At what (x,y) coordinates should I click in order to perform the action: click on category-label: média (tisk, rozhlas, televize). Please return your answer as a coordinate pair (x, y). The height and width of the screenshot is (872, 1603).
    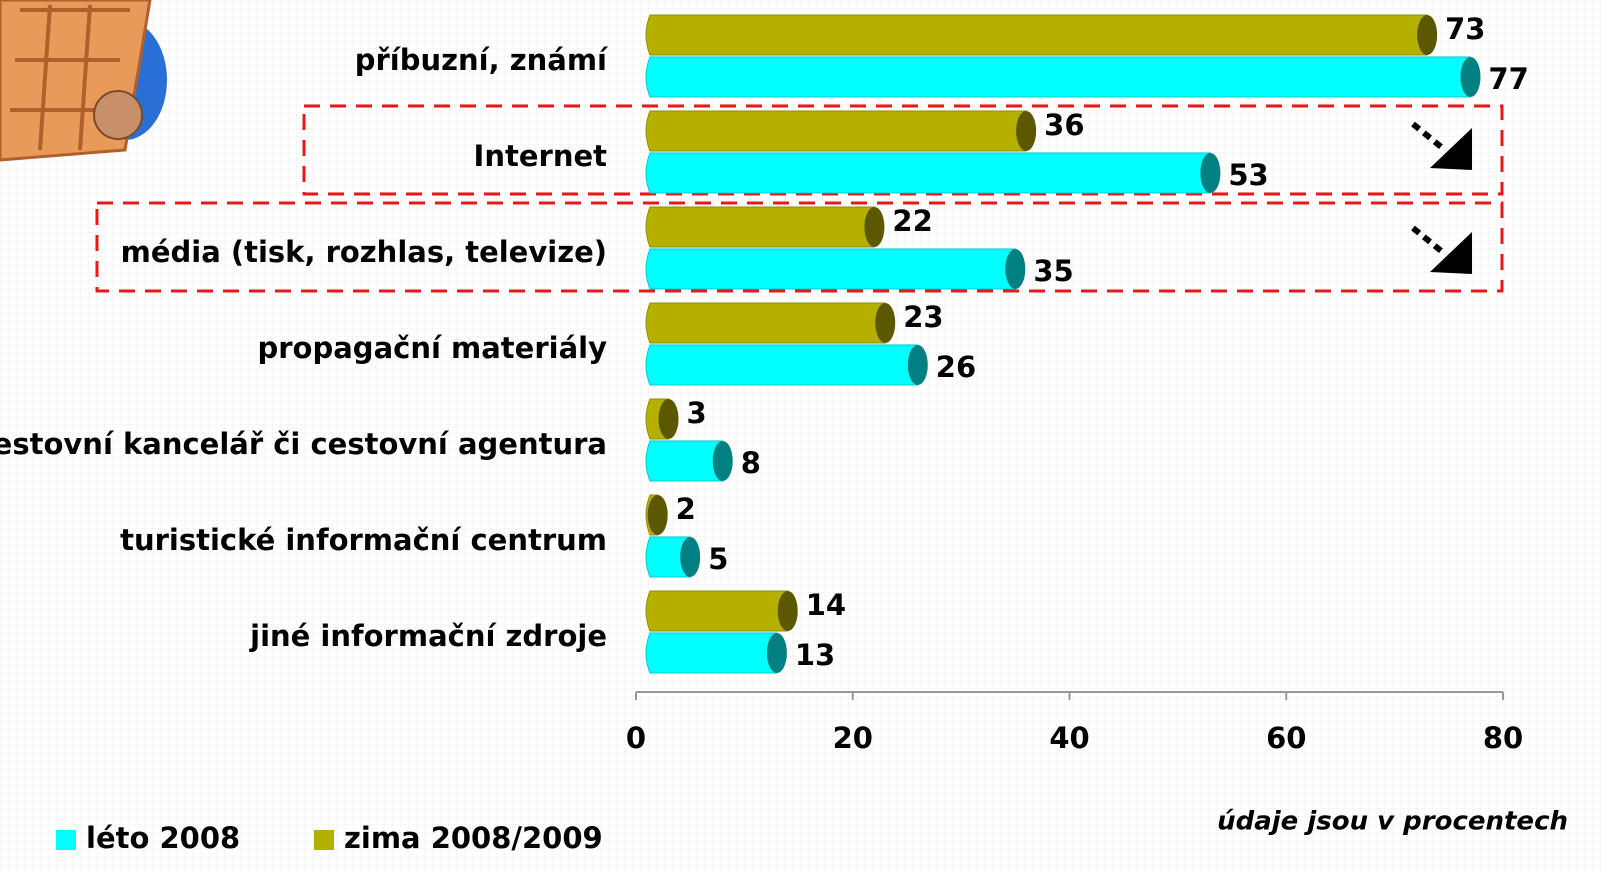
    Looking at the image, I should click on (364, 252).